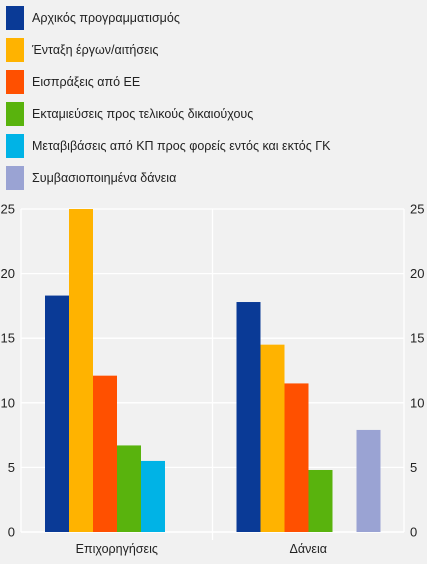 The height and width of the screenshot is (564, 427). I want to click on x-category-label: Επιχορηγήσεις, so click(117, 549).